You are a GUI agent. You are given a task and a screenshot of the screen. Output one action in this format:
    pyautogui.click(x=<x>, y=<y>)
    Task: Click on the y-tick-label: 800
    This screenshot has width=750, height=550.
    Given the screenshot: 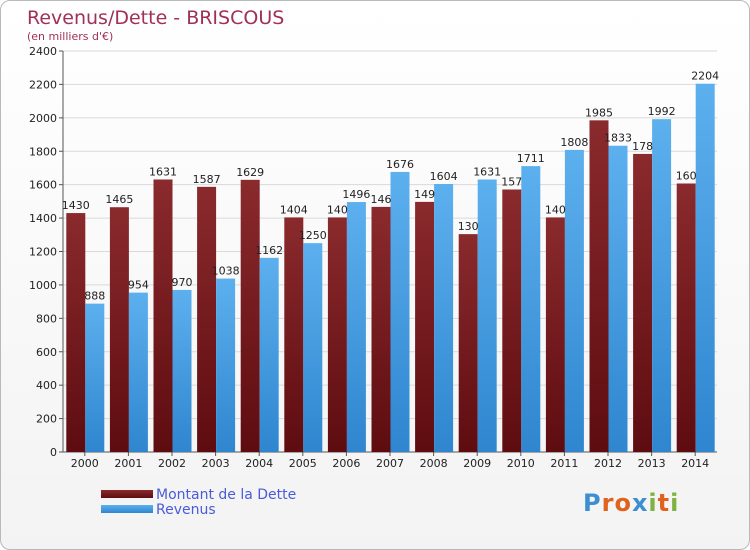 What is the action you would take?
    pyautogui.click(x=46, y=318)
    